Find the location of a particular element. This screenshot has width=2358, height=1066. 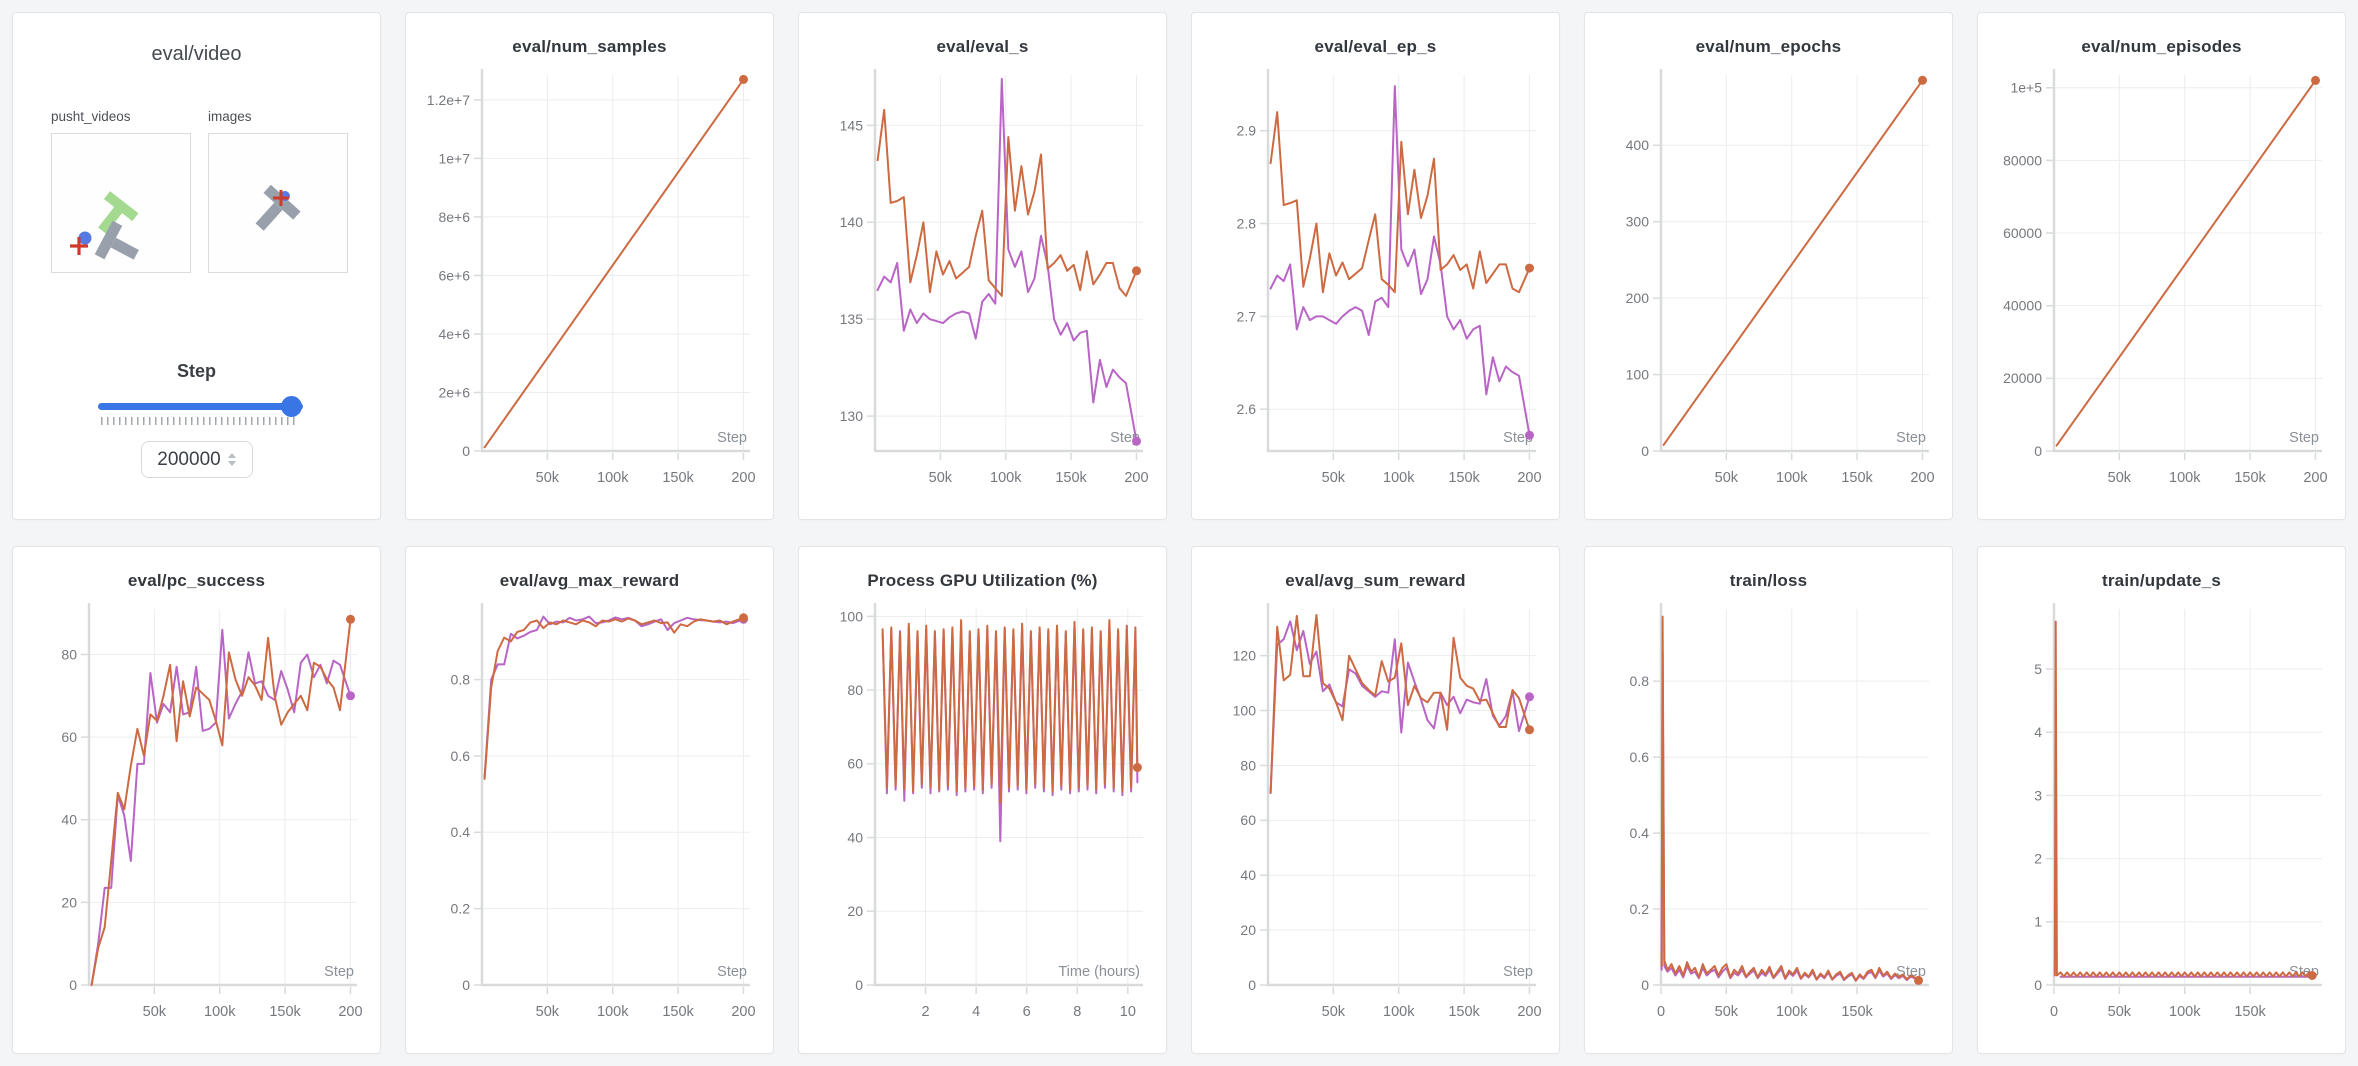

line-chart-eval-num-epochs: 0 100 200 300 400 50k 100k 150k 200 Step is located at coordinates (1768, 282).